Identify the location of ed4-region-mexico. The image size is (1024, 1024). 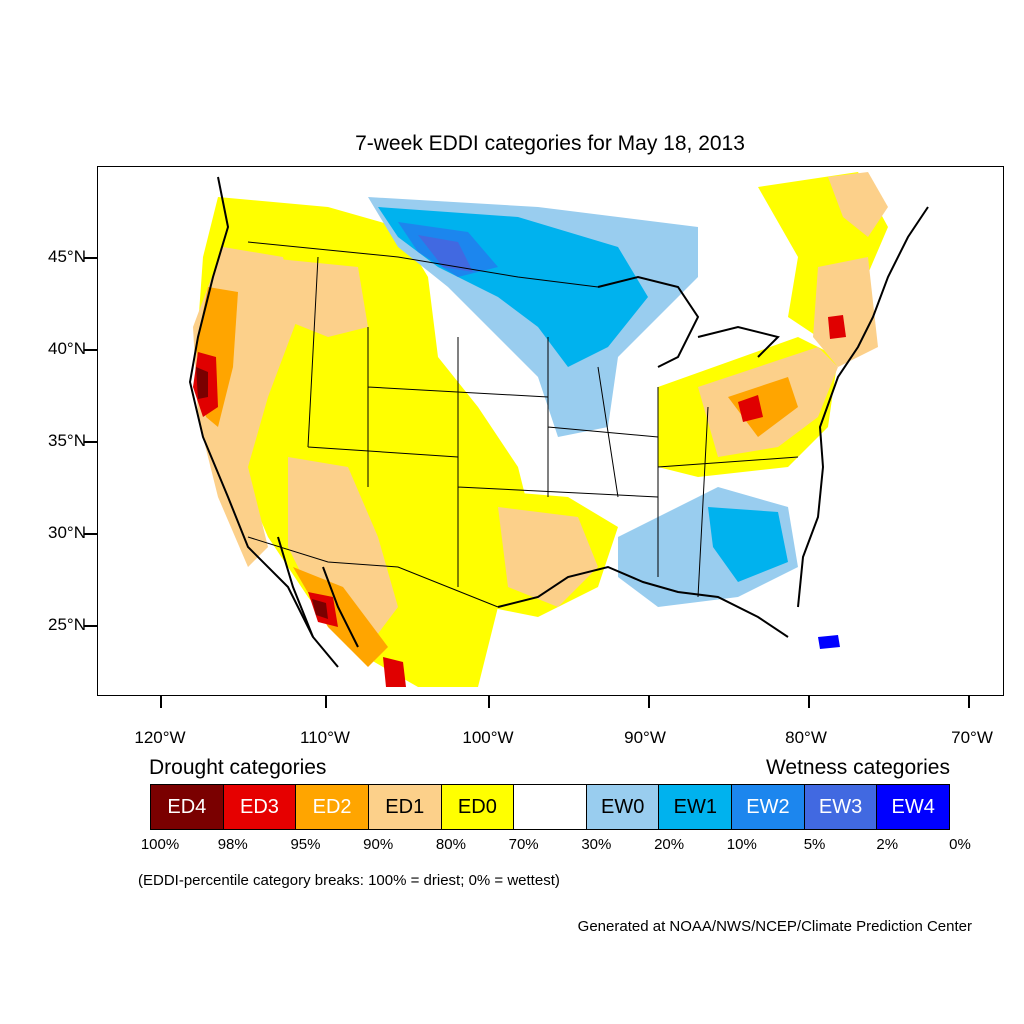
(320, 609).